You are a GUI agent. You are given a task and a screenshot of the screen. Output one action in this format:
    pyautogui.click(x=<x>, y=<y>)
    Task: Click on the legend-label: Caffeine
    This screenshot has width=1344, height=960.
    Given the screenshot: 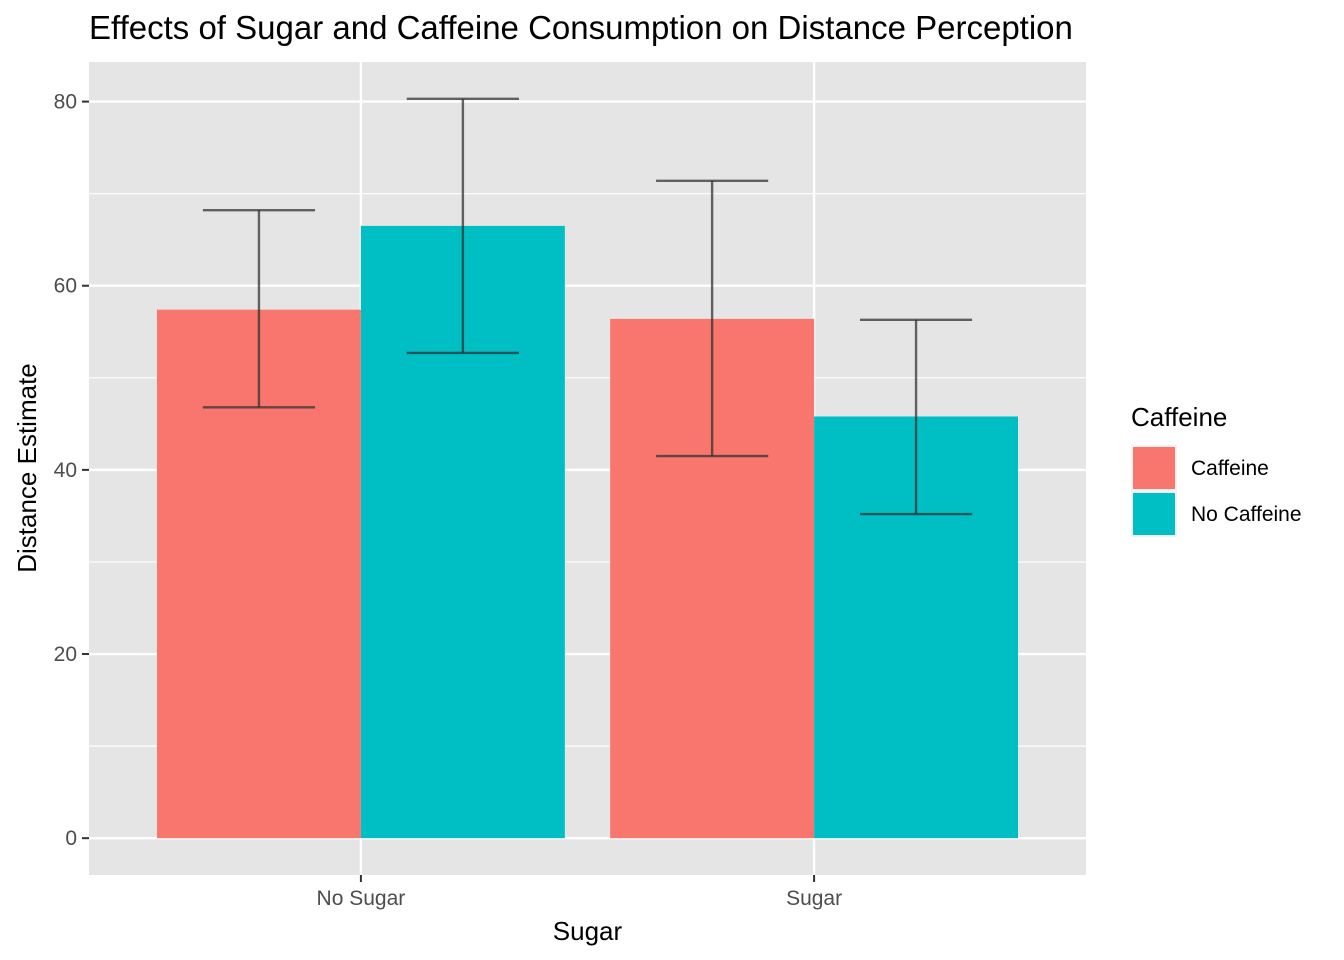 What is the action you would take?
    pyautogui.click(x=1230, y=468)
    